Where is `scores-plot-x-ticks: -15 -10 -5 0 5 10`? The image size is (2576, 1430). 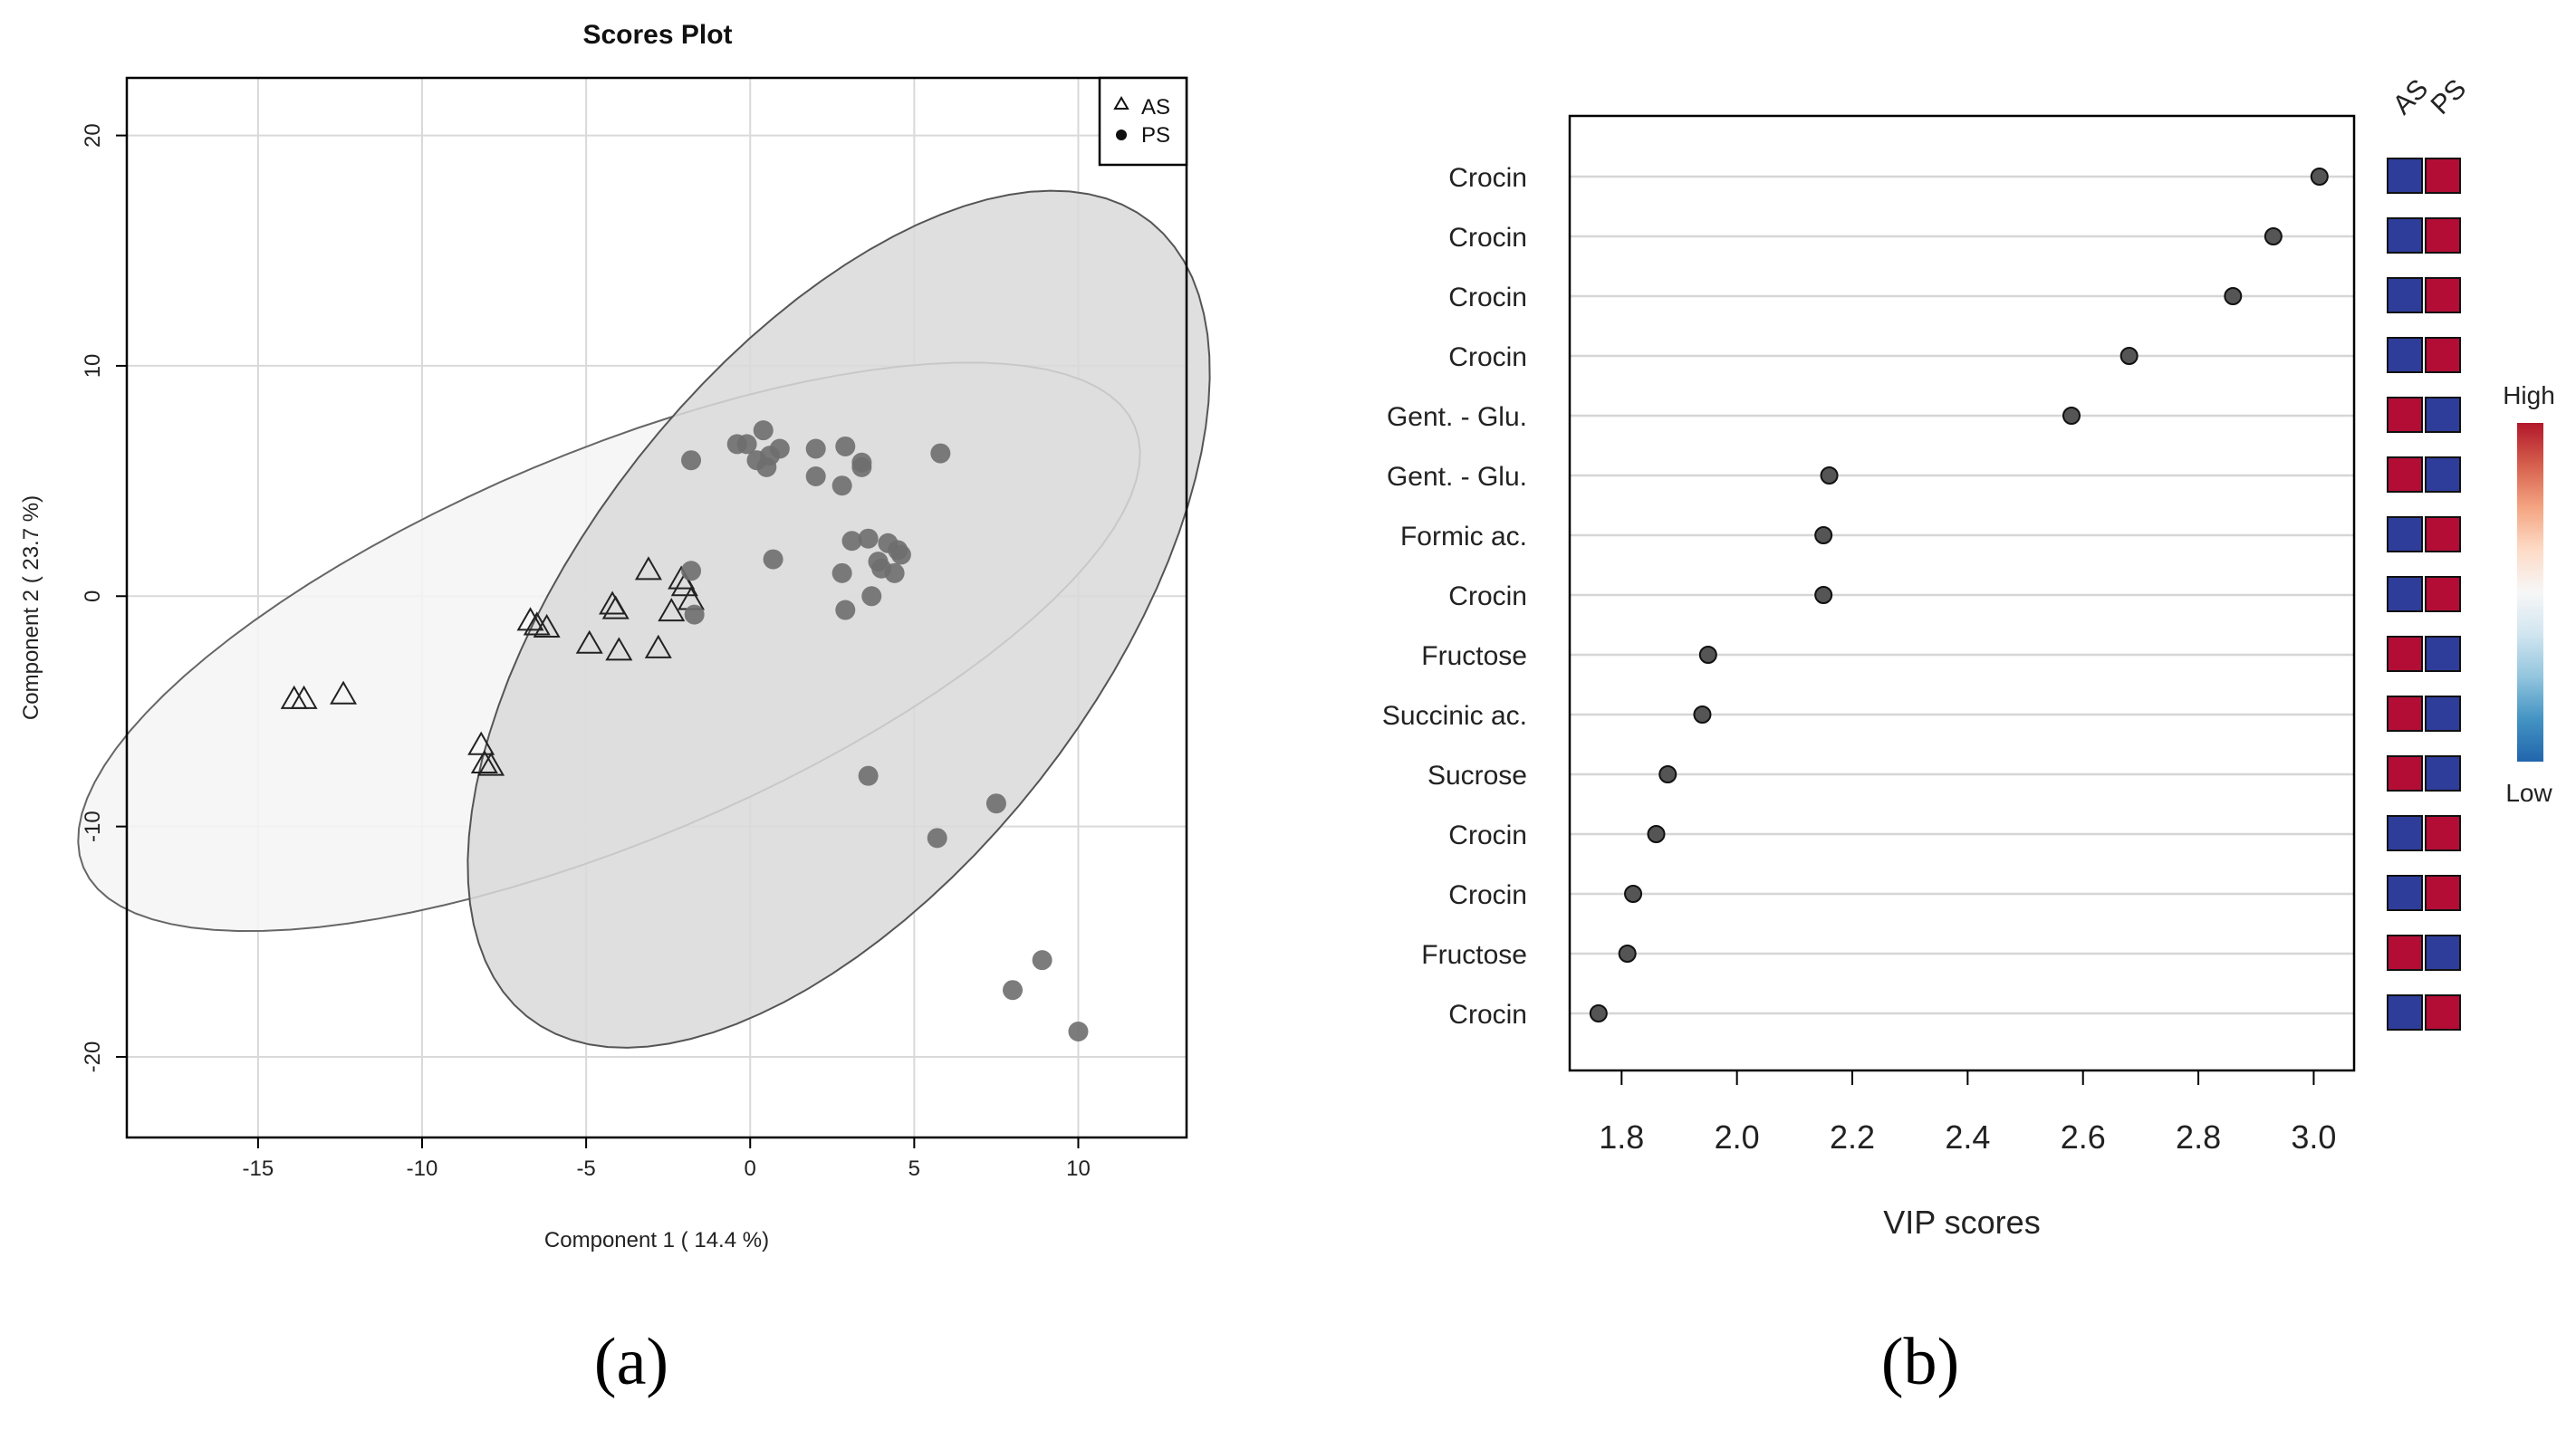
scores-plot-x-ticks: -15 -10 -5 0 5 10 is located at coordinates (667, 1159).